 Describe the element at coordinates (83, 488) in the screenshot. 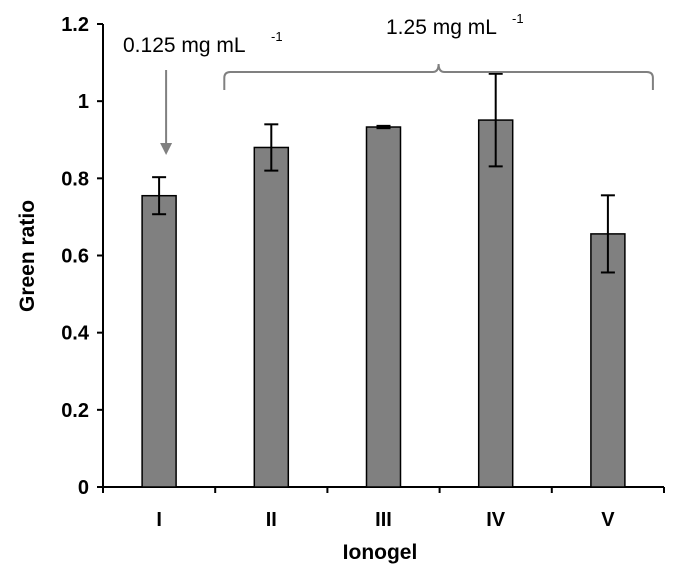

I see `y-tick-label: 0` at that location.